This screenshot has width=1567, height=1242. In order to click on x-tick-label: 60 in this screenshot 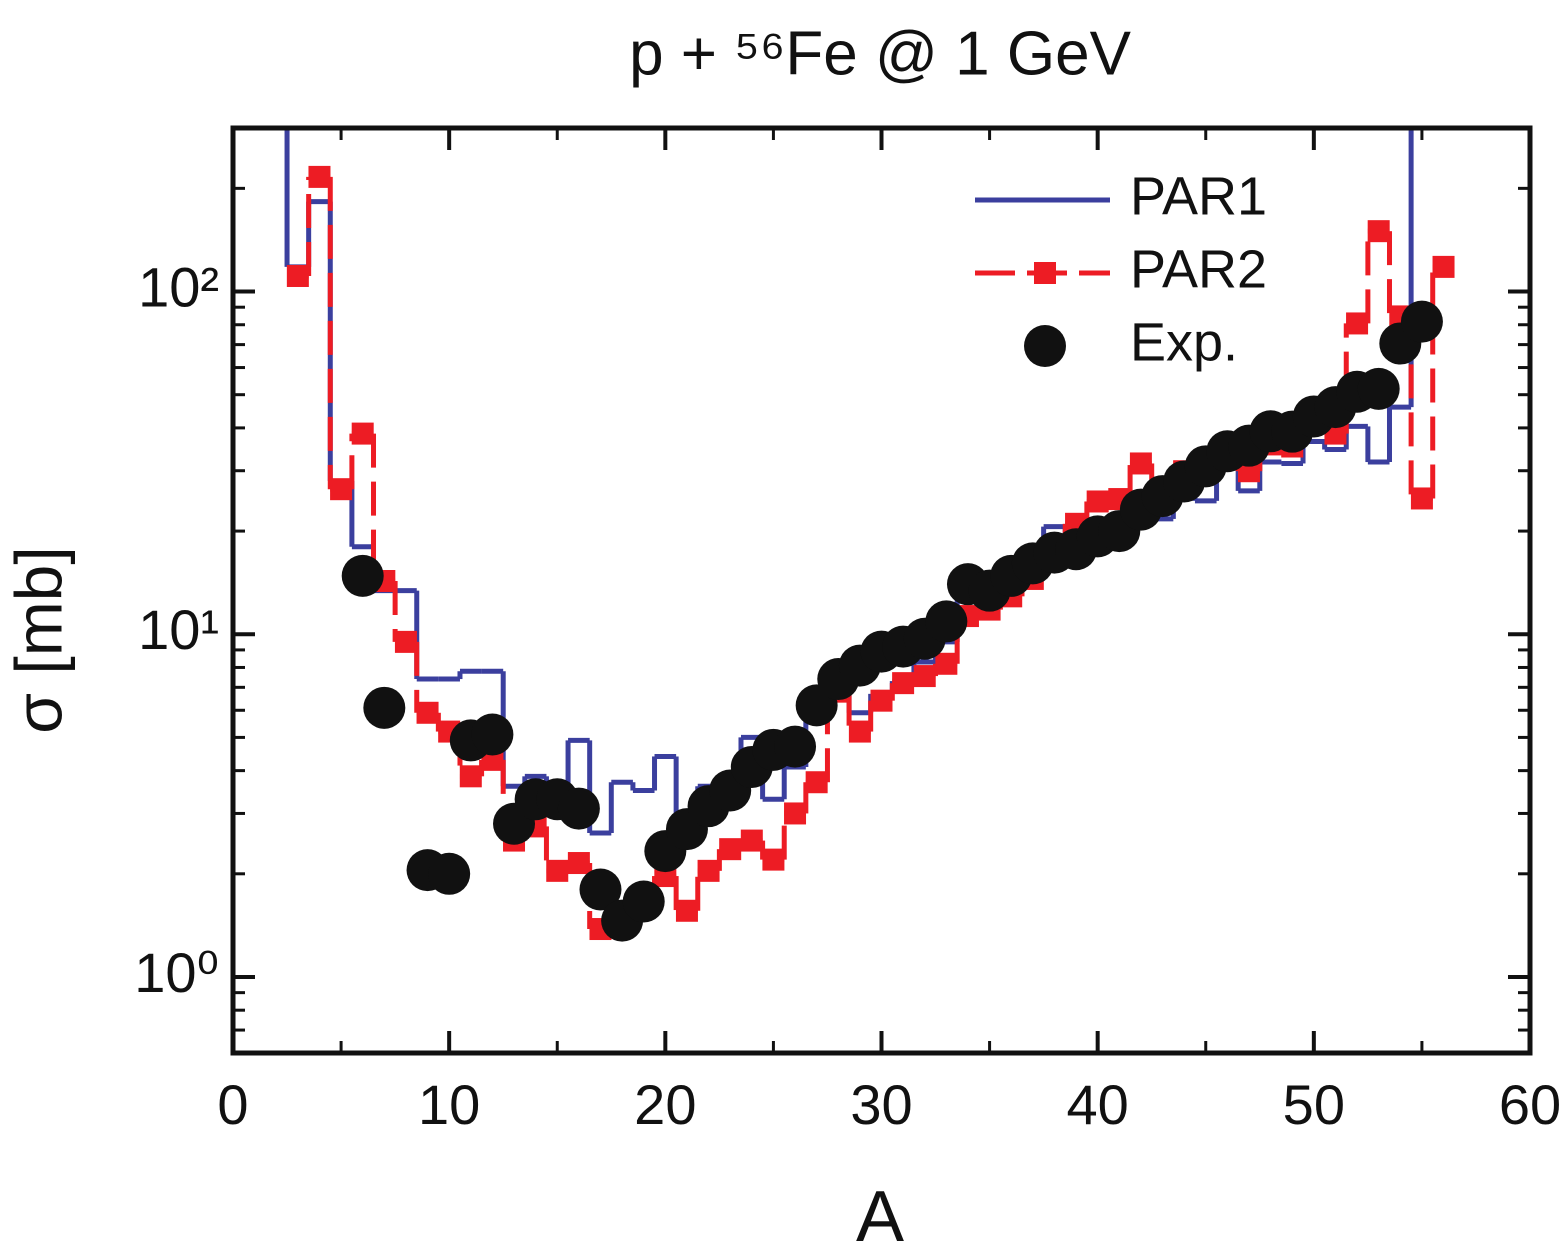, I will do `click(1530, 1104)`.